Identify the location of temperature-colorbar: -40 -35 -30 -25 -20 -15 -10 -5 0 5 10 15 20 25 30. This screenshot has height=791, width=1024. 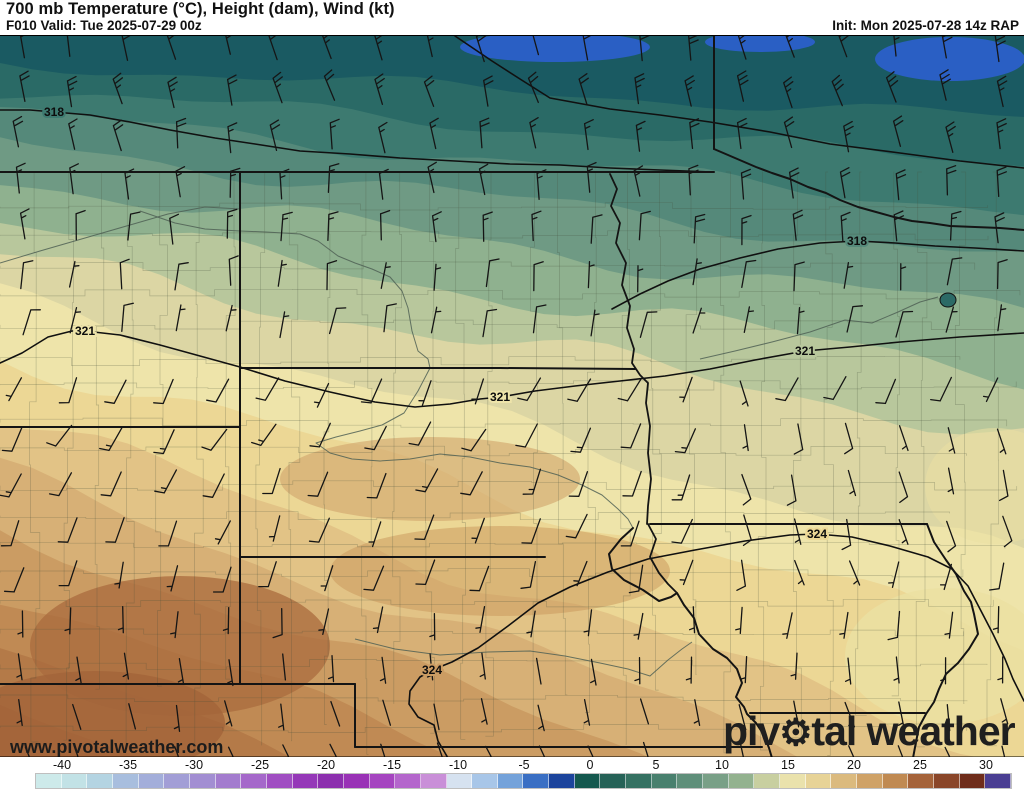
(512, 774).